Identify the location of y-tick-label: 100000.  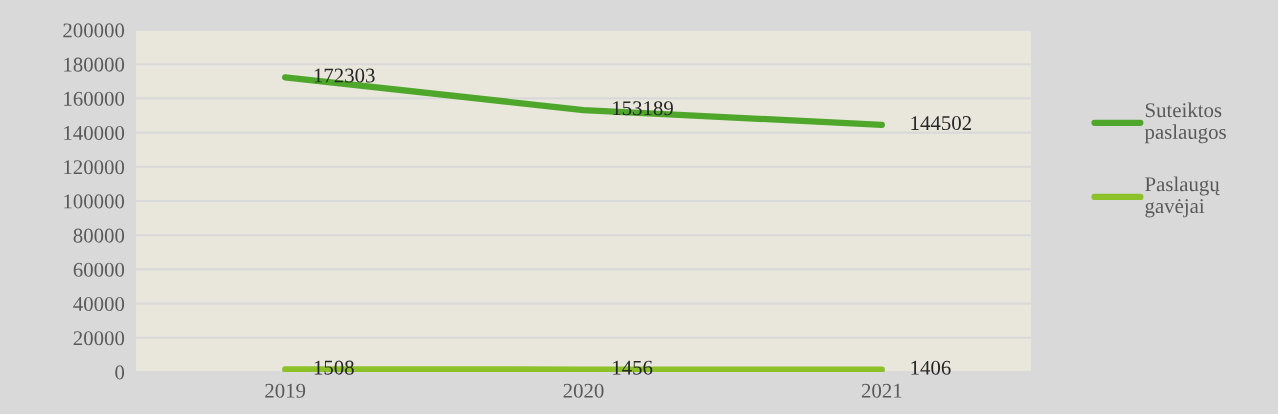
(94, 201).